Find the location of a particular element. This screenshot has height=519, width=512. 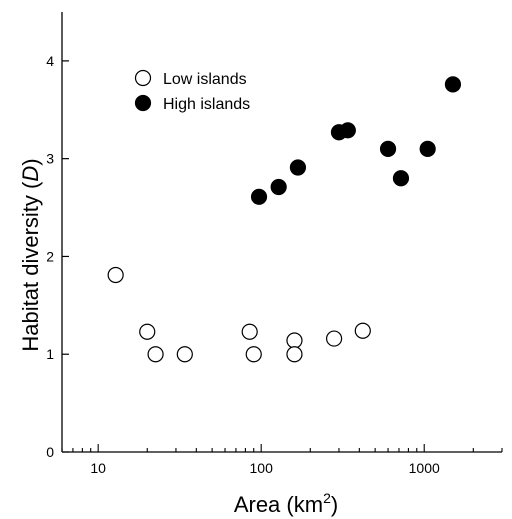

legend-marker-high-islands is located at coordinates (143, 103).